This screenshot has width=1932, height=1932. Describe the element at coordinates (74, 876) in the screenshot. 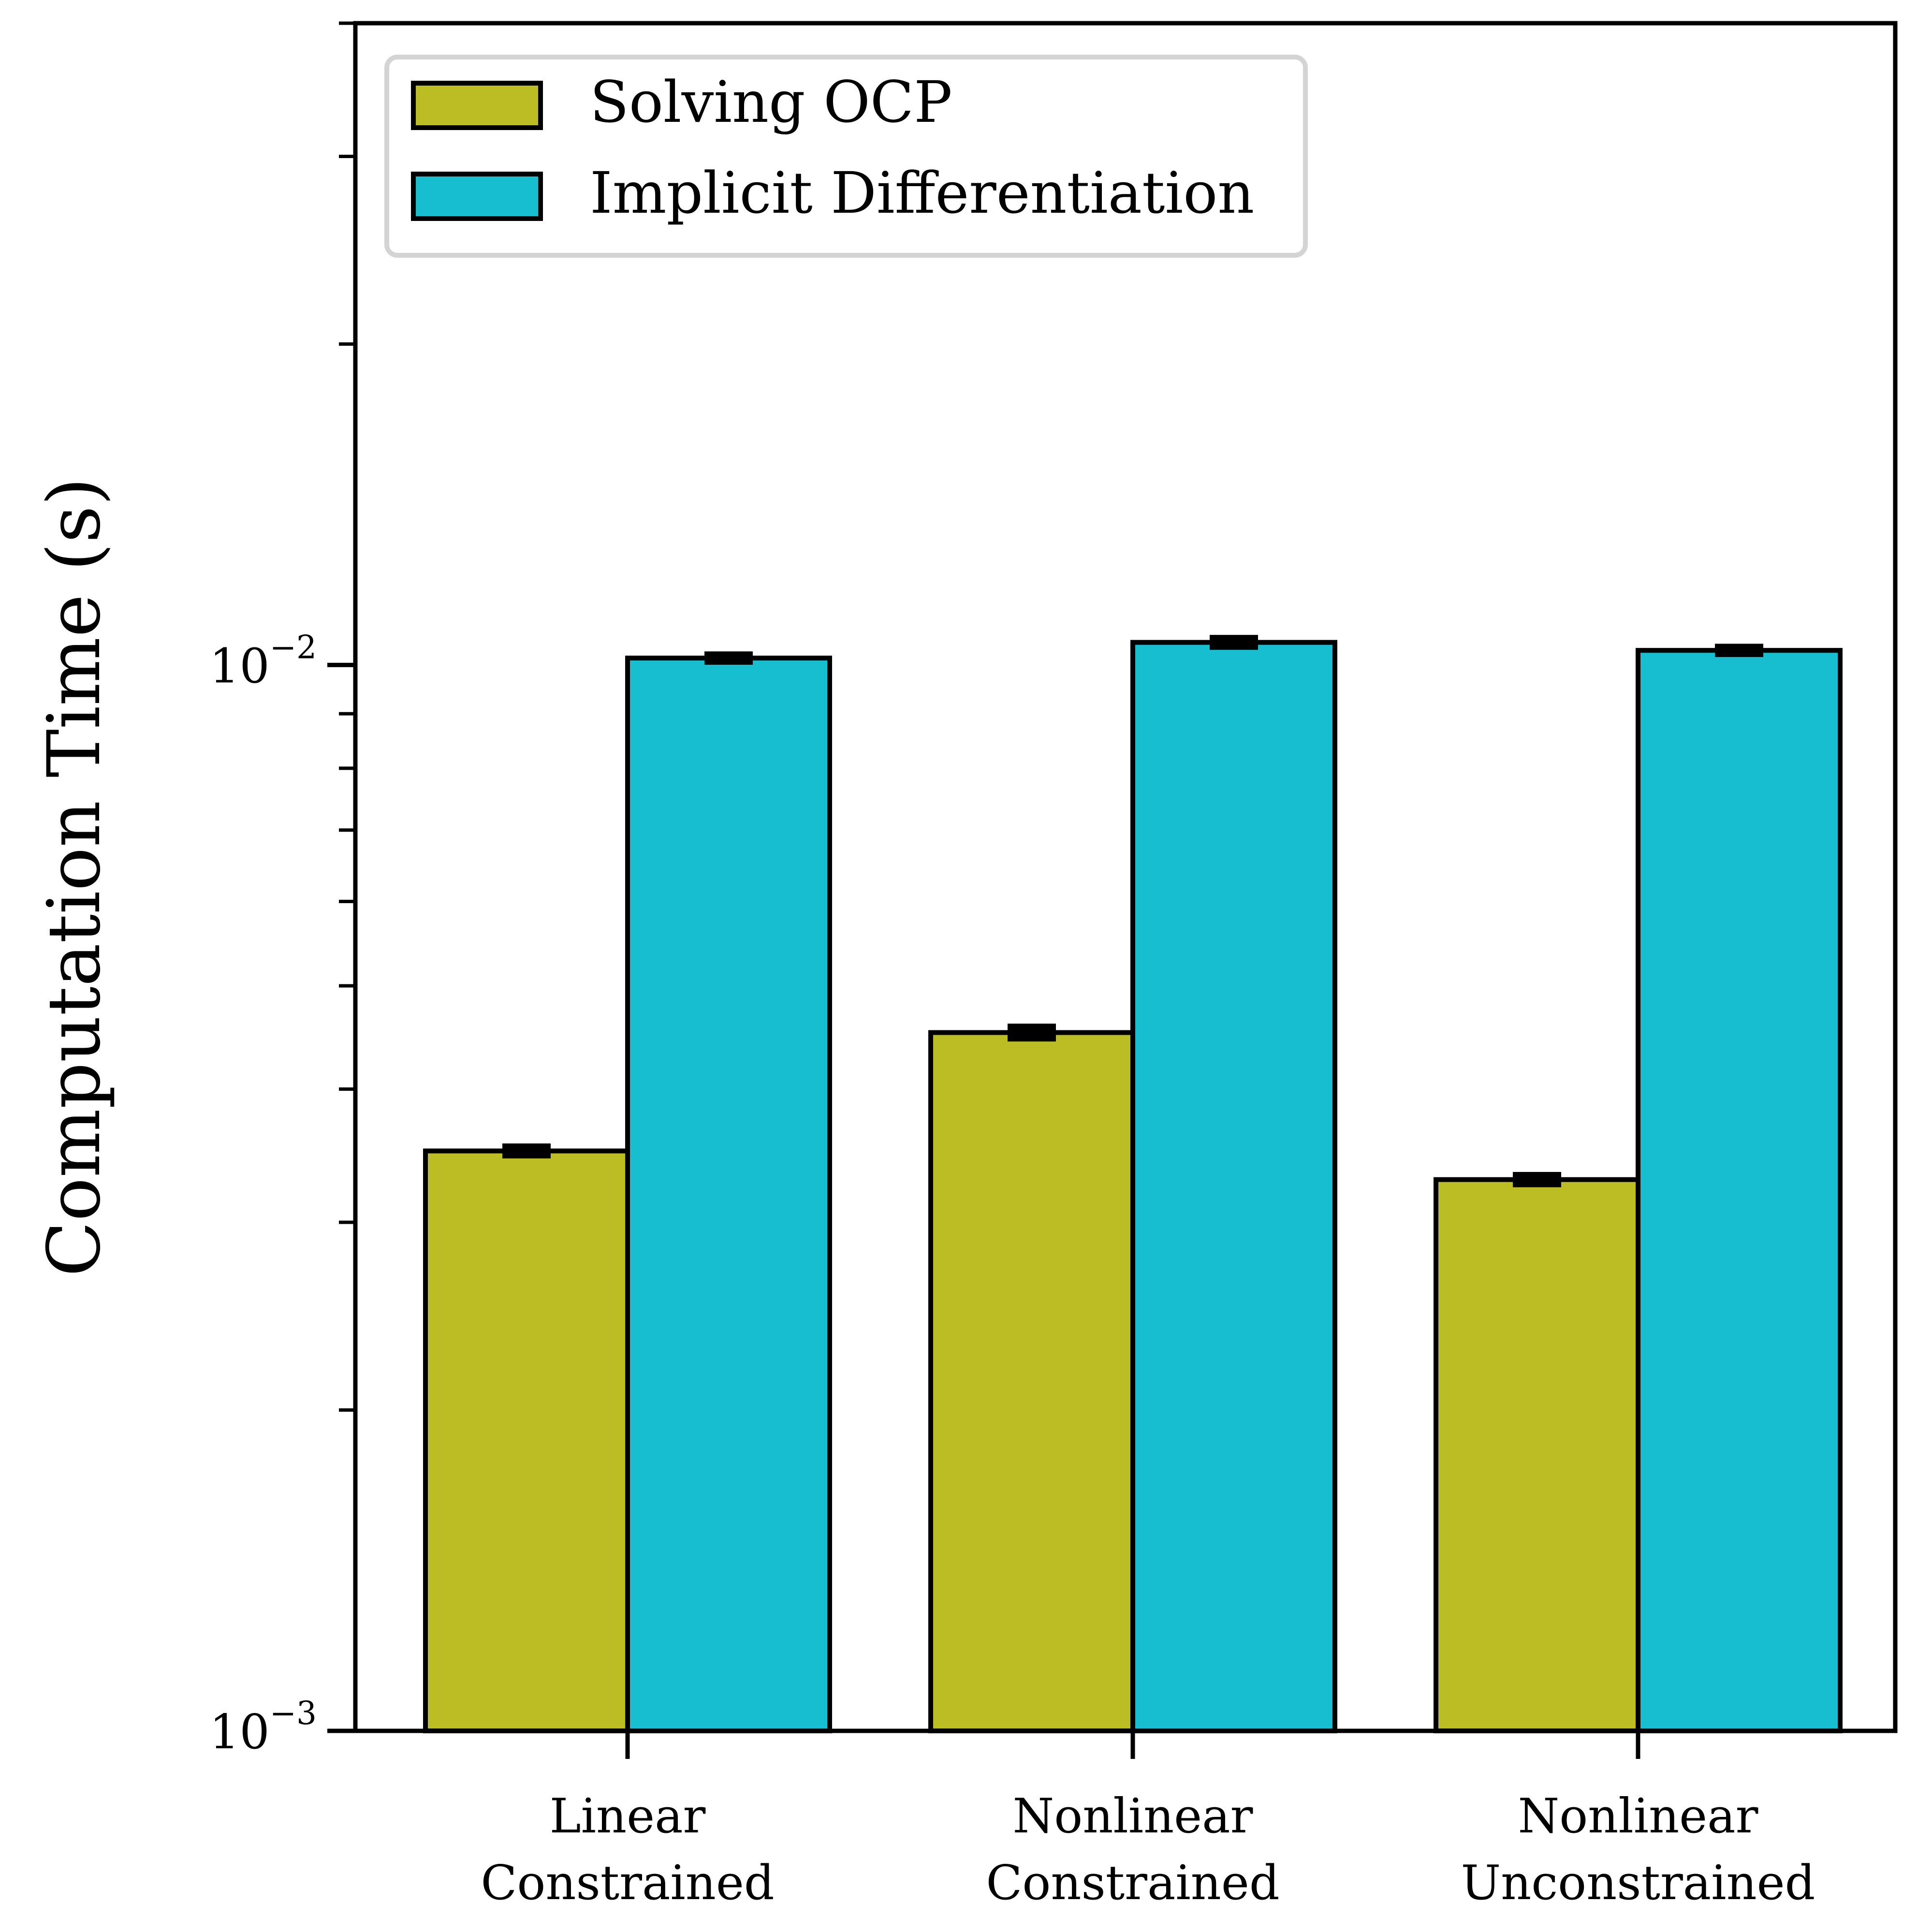

I see `y-axis-label: Computation Time (s)` at that location.